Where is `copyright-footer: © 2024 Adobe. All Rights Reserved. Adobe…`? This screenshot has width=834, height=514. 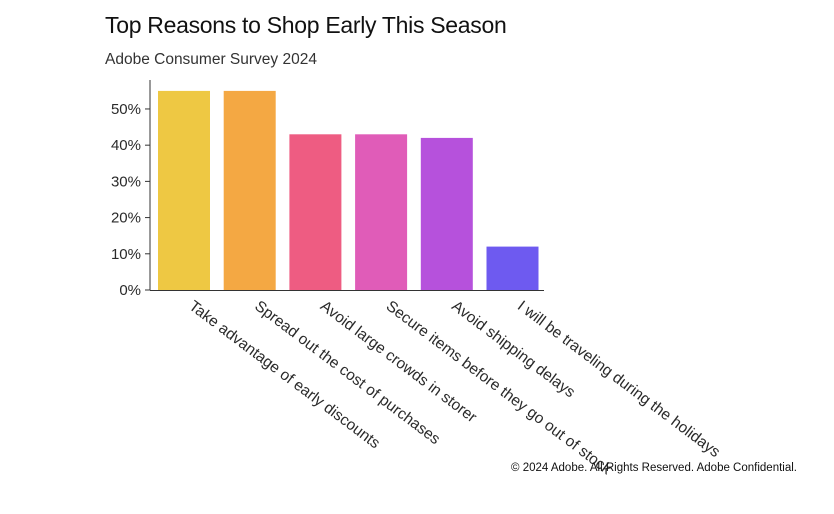
copyright-footer: © 2024 Adobe. All Rights Reserved. Adobe… is located at coordinates (654, 468).